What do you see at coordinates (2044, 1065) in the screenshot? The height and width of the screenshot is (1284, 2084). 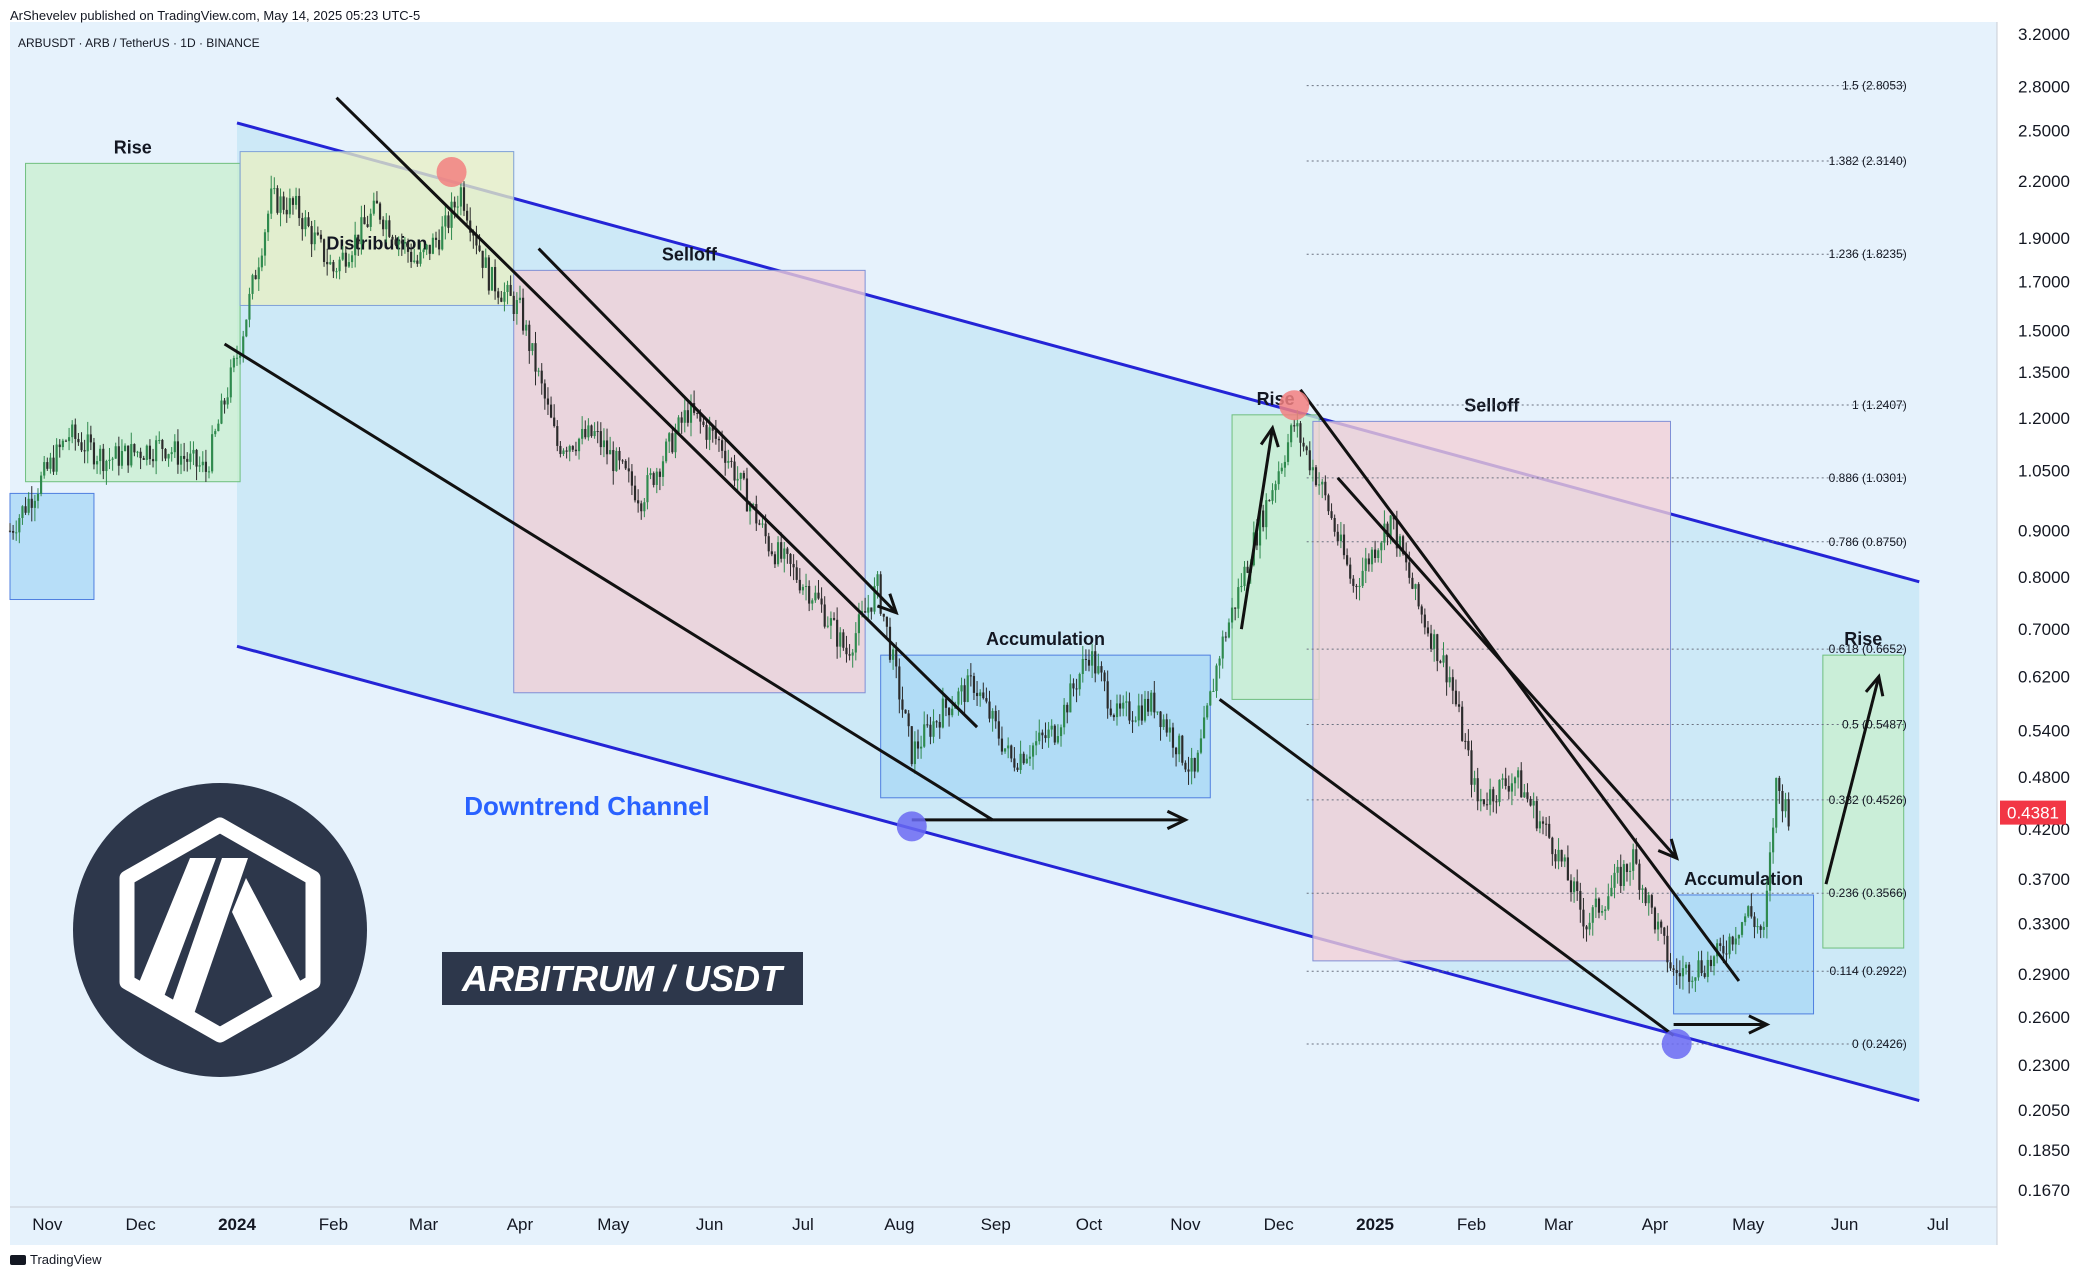 I see `y-tick-label: 0.2300` at bounding box center [2044, 1065].